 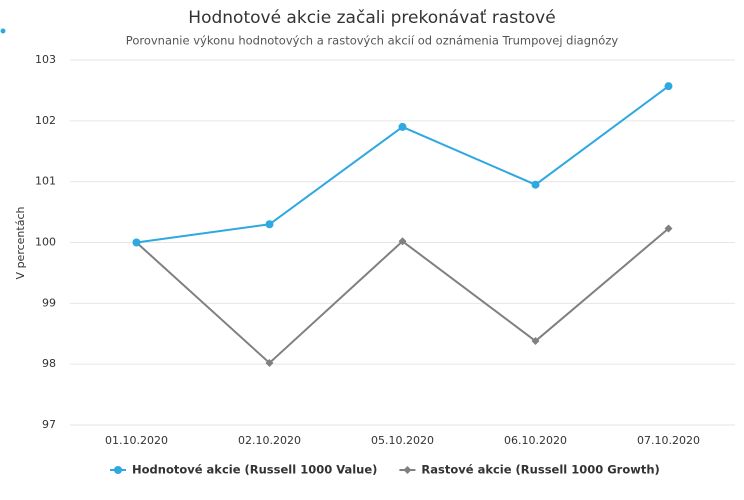 What do you see at coordinates (269, 440) in the screenshot?
I see `x-tick-label: 02.10.2020` at bounding box center [269, 440].